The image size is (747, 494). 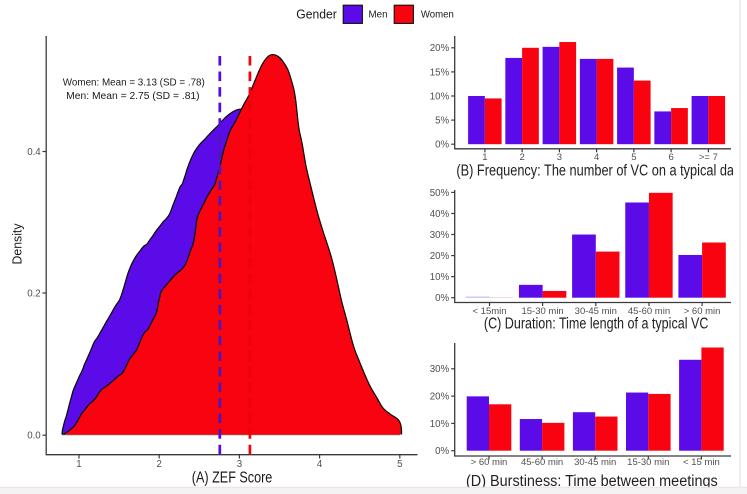 What do you see at coordinates (592, 481) in the screenshot?
I see `svg-text:(D) Burstiness: Time between m: (D) Burstiness: Time between meetings` at bounding box center [592, 481].